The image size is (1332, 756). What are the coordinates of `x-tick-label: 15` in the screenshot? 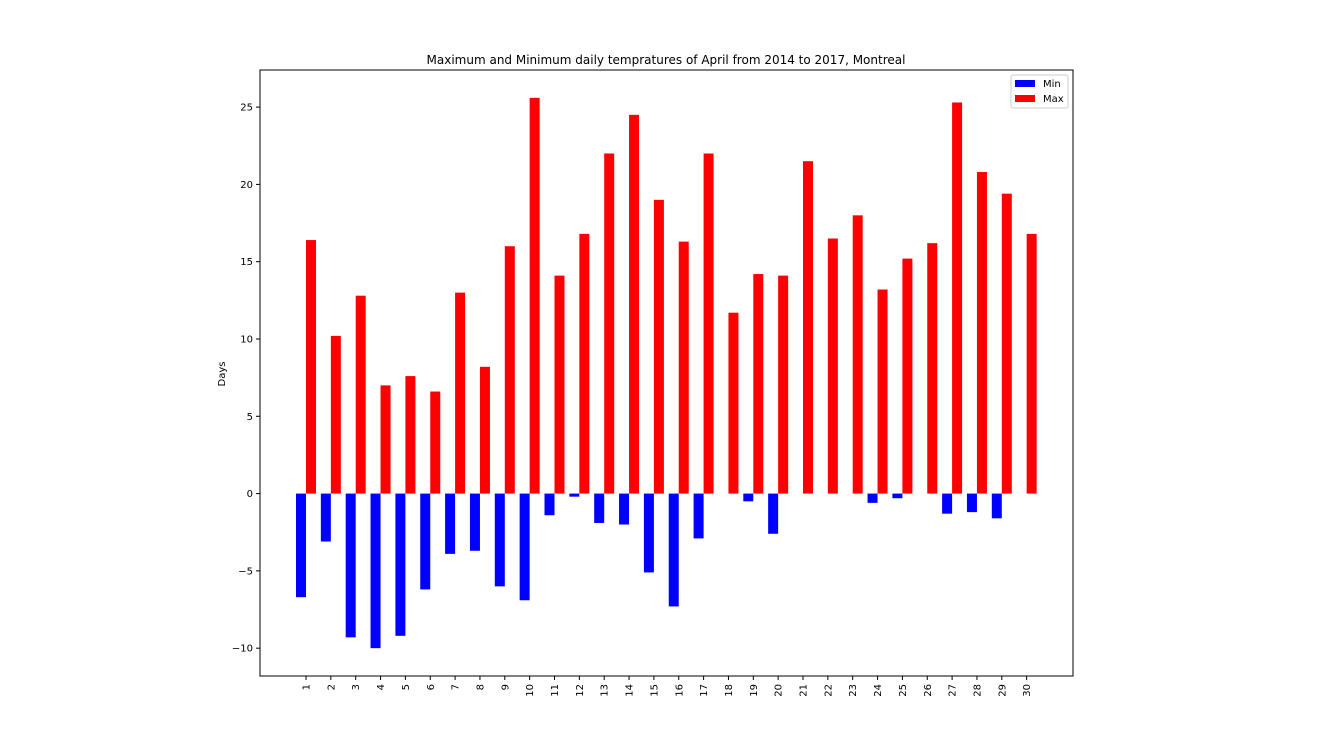 It's located at (654, 690).